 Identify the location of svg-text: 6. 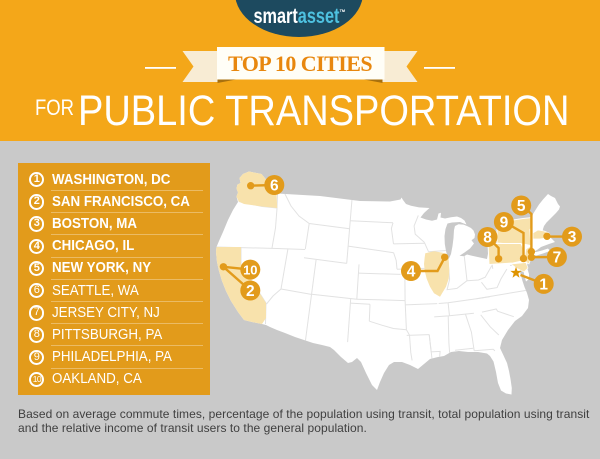
(274, 186).